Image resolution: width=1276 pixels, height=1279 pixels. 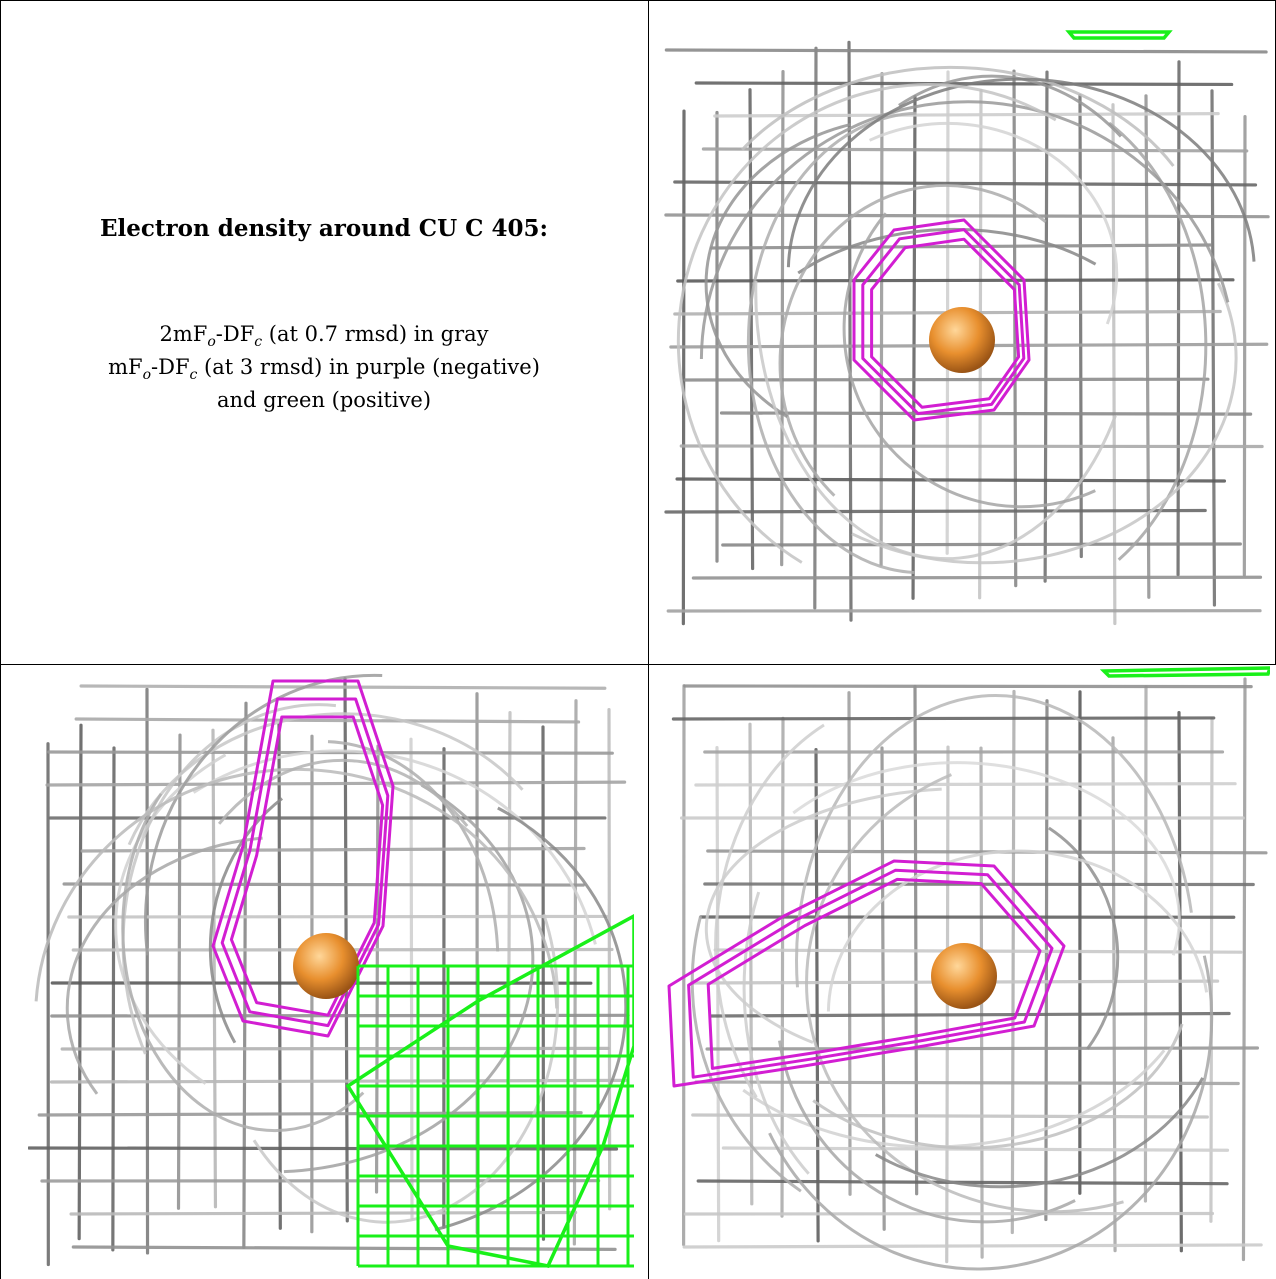 I want to click on legend-line-2fofc: 2mFo-DFc (at 0.7 rmsd) in gray, so click(x=324, y=336).